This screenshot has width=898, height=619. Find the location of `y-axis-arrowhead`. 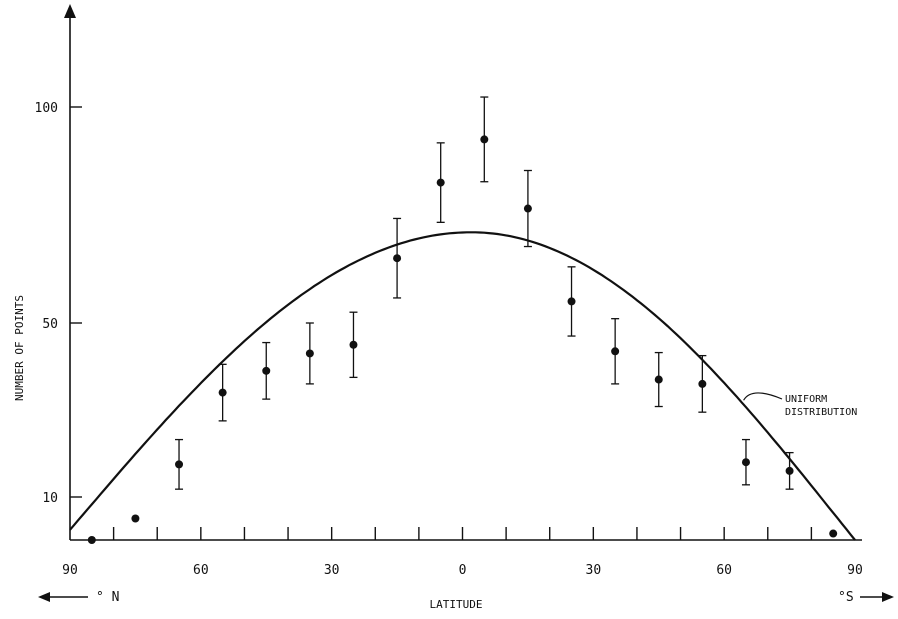

y-axis-arrowhead is located at coordinates (70, 11).